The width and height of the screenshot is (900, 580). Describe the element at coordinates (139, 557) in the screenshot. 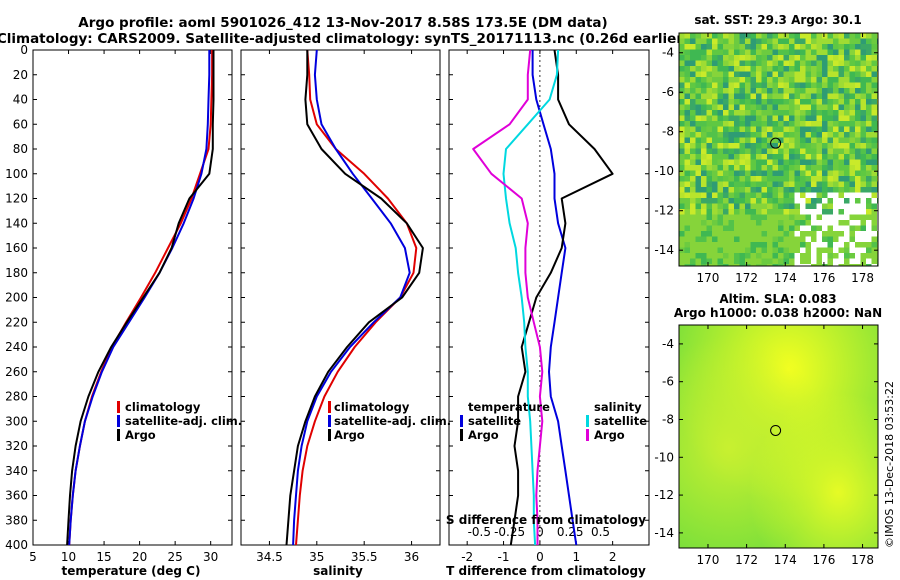

I see `x-tick-label: 20` at that location.